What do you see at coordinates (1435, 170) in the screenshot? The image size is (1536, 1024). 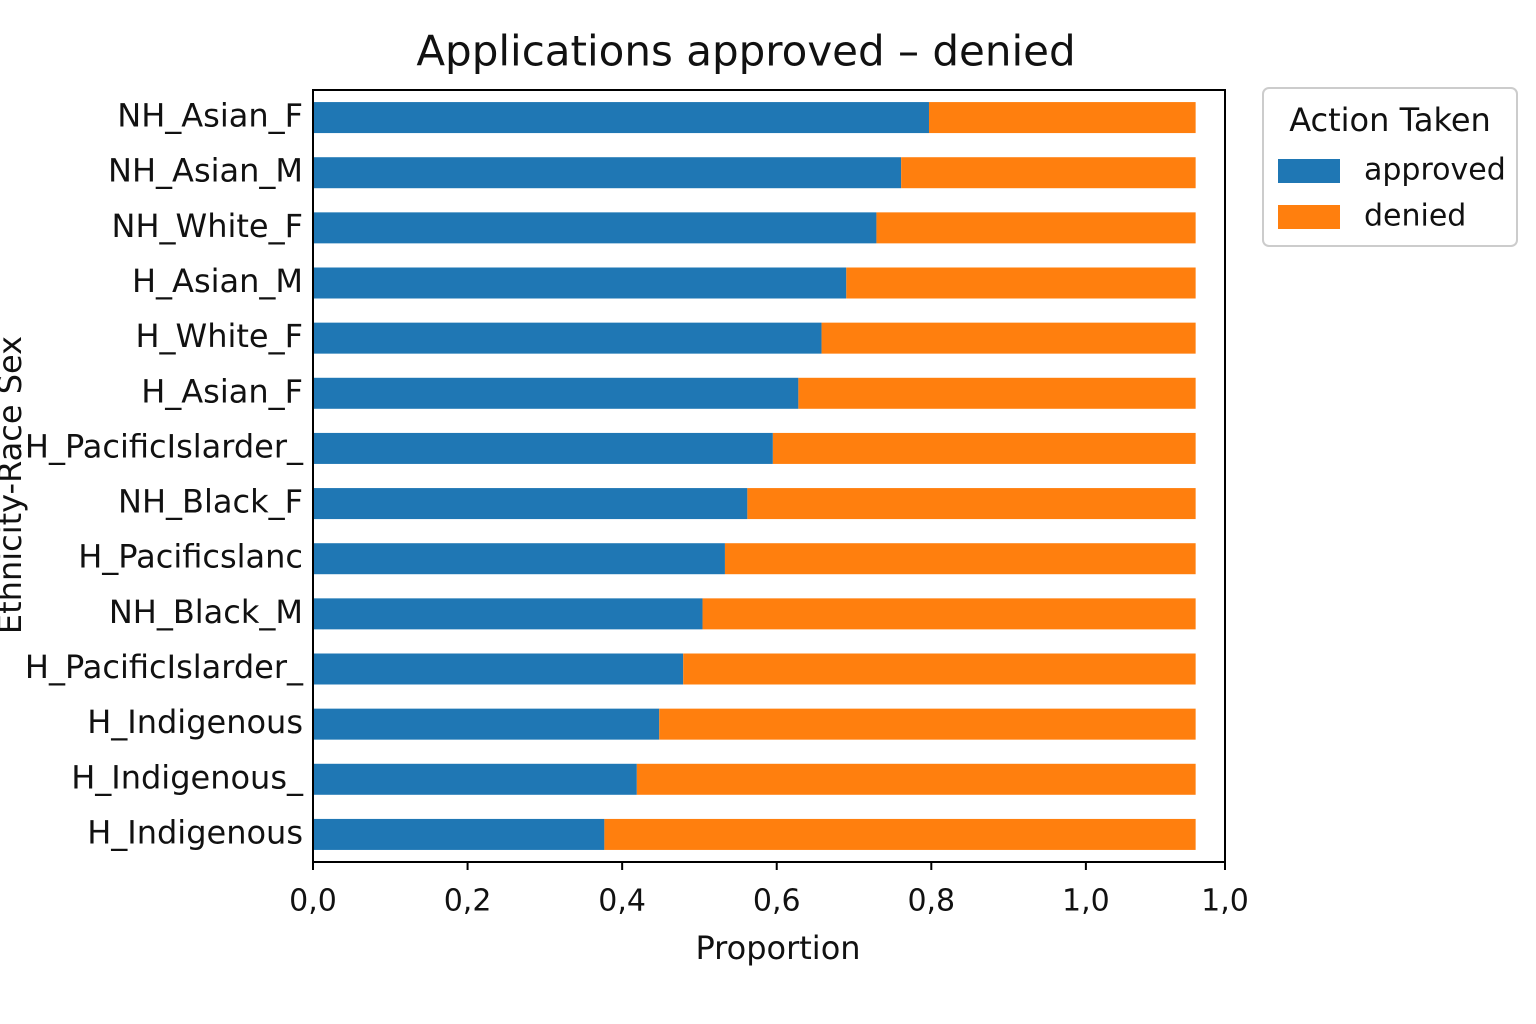 I see `legend-label: approved` at bounding box center [1435, 170].